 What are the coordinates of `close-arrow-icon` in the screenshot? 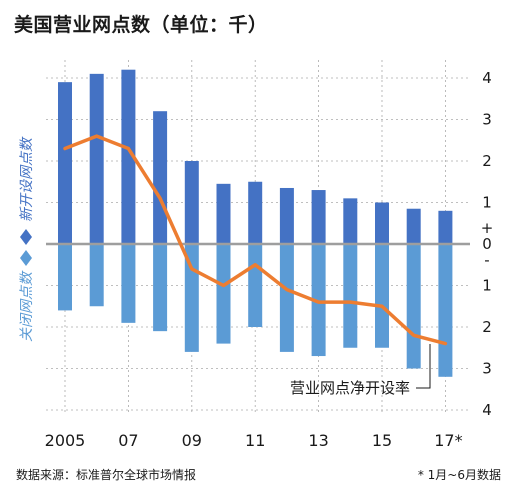 It's located at (26, 258).